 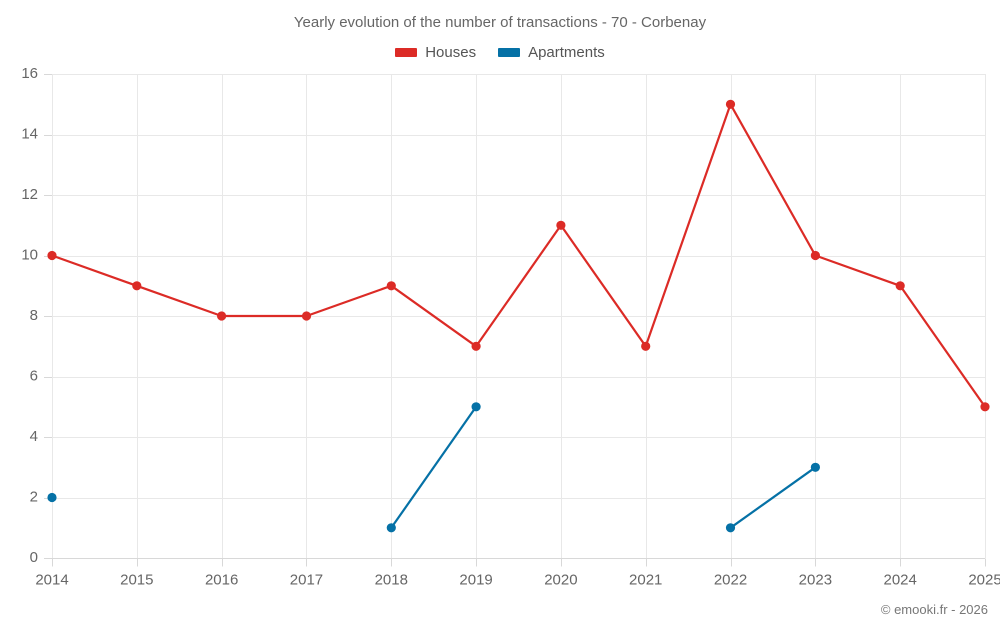 I want to click on legend-swatch-houses, so click(x=406, y=52).